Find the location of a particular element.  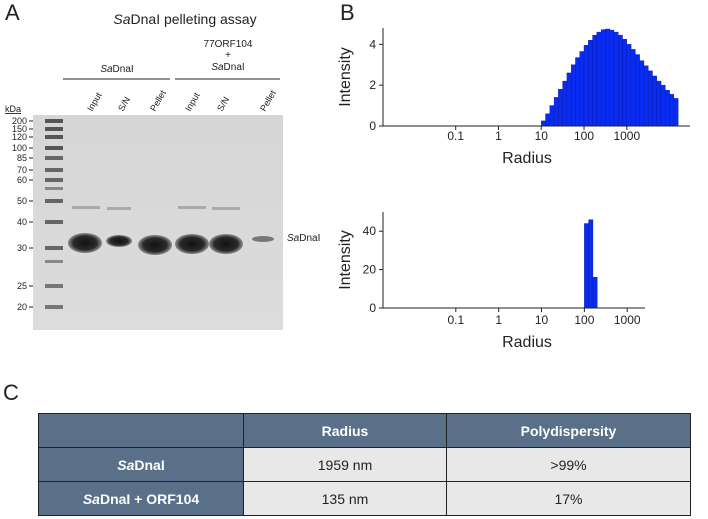

text-part: DnaI pelleting assay is located at coordinates (194, 19).